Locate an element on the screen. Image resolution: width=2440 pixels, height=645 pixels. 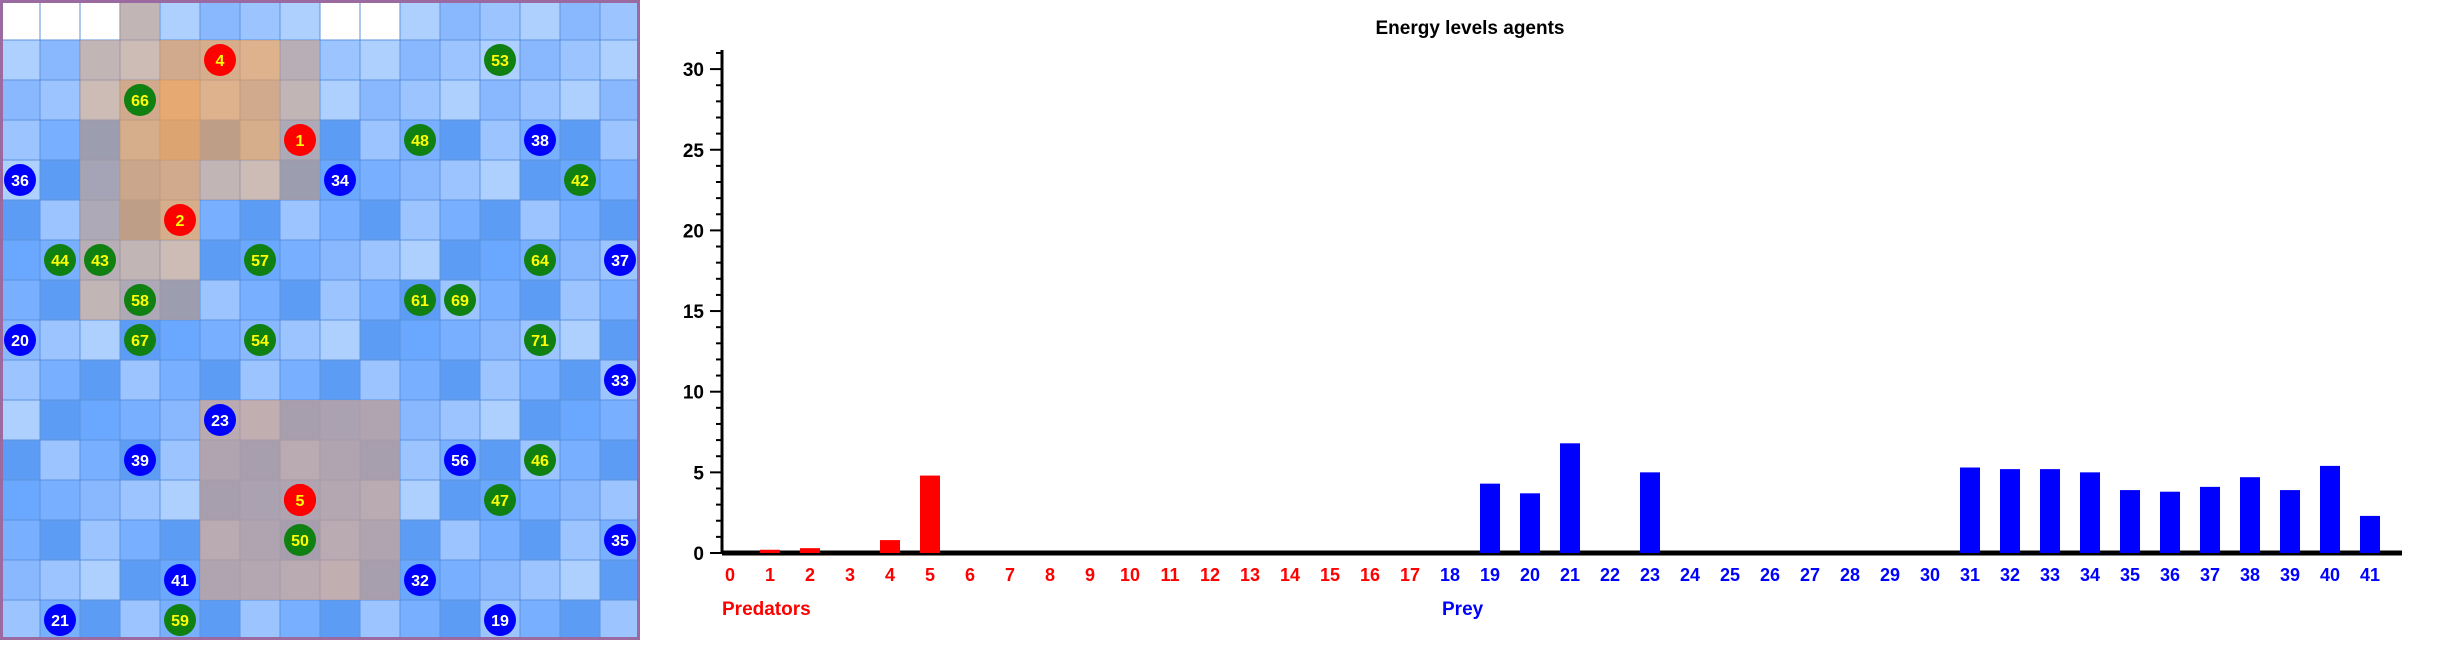
agent-id-label: 34 is located at coordinates (340, 181).